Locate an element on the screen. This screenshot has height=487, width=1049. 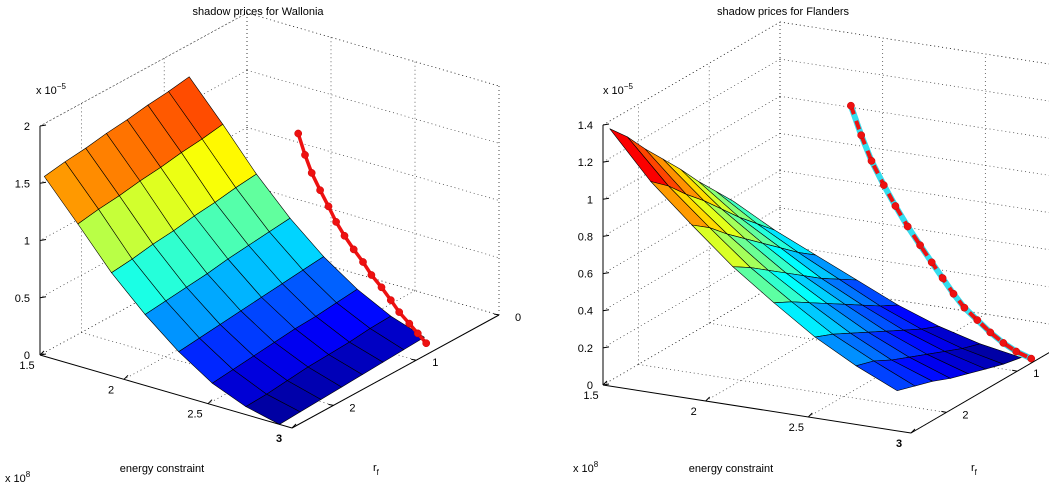
z-tick-label: 1.5 is located at coordinates (22, 184).